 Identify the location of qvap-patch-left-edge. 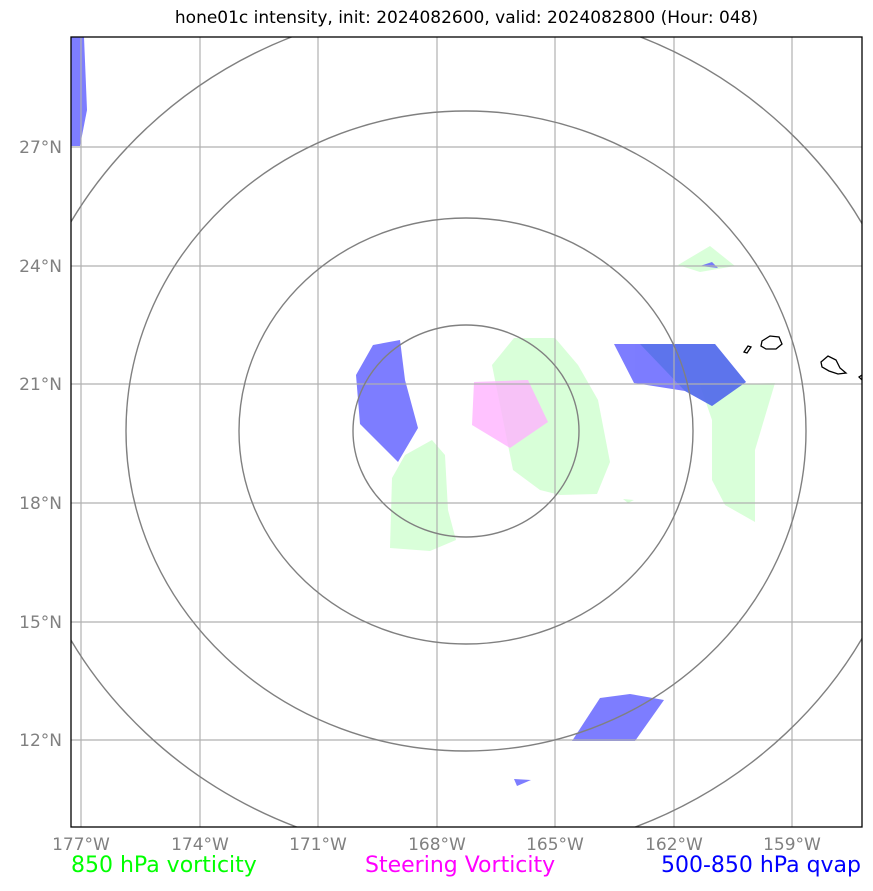
(79, 91).